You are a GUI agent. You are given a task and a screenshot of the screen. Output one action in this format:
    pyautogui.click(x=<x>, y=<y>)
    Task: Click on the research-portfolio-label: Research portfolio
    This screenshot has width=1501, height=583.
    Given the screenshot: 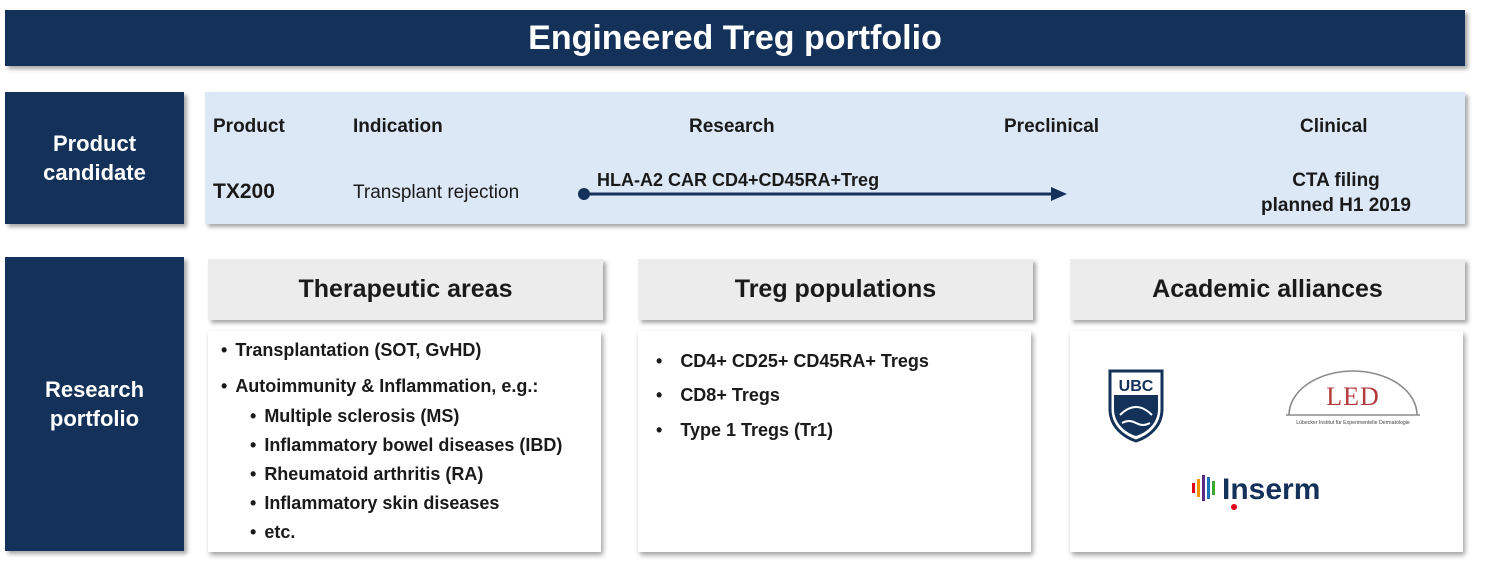 What is the action you would take?
    pyautogui.click(x=94, y=404)
    